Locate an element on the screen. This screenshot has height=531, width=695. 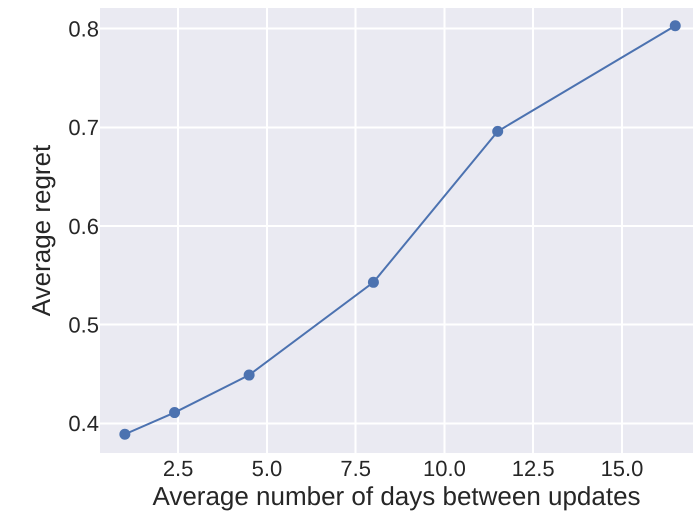
y-tick-label: 0.8 is located at coordinates (83, 29).